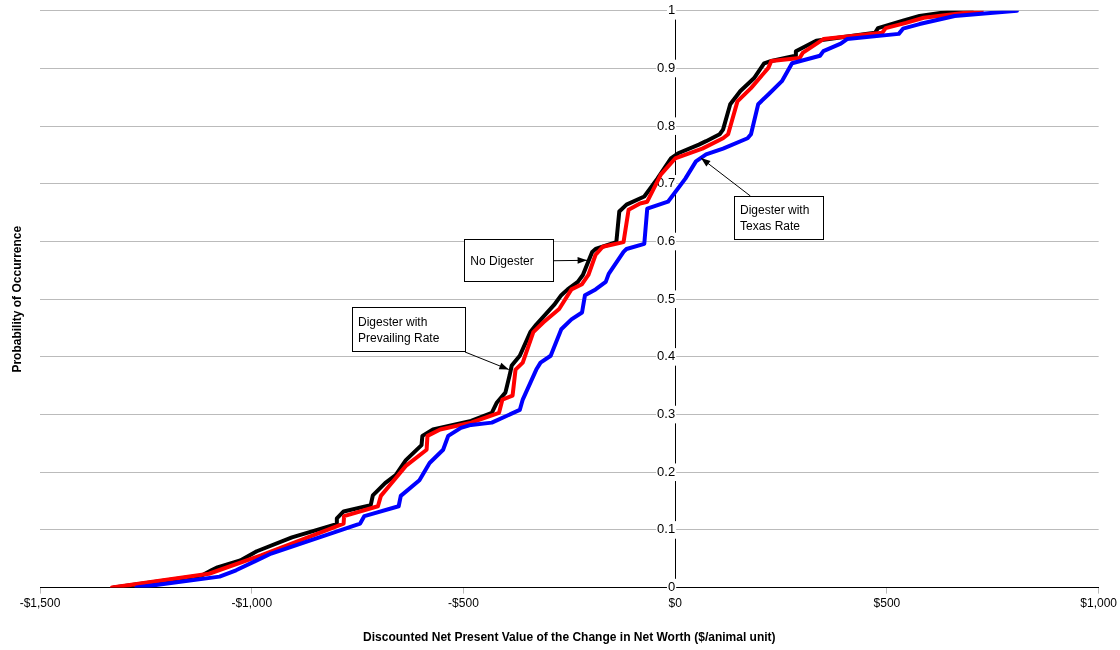  Describe the element at coordinates (399, 329) in the screenshot. I see `annotation: Digester with Prevailing Rate` at that location.